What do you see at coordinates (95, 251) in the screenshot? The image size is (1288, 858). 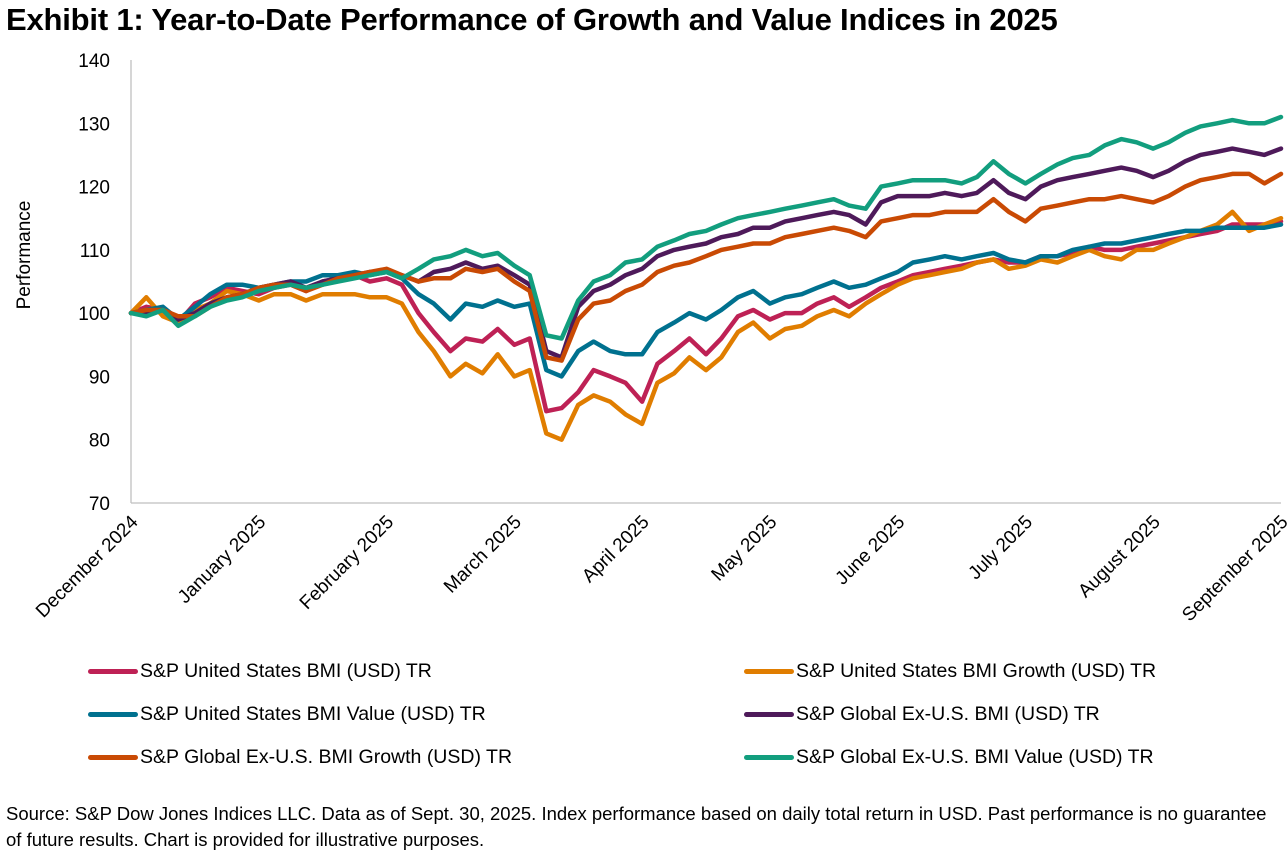 I see `y-tick-label: 110` at bounding box center [95, 251].